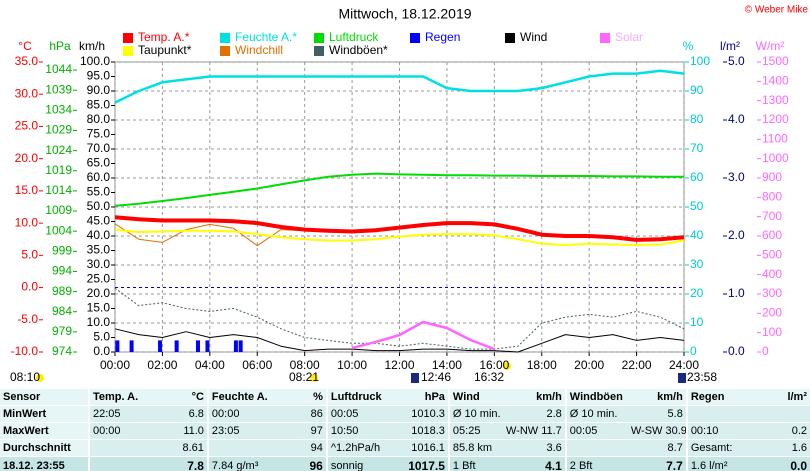  I want to click on table-cell: 23:05, so click(238, 431).